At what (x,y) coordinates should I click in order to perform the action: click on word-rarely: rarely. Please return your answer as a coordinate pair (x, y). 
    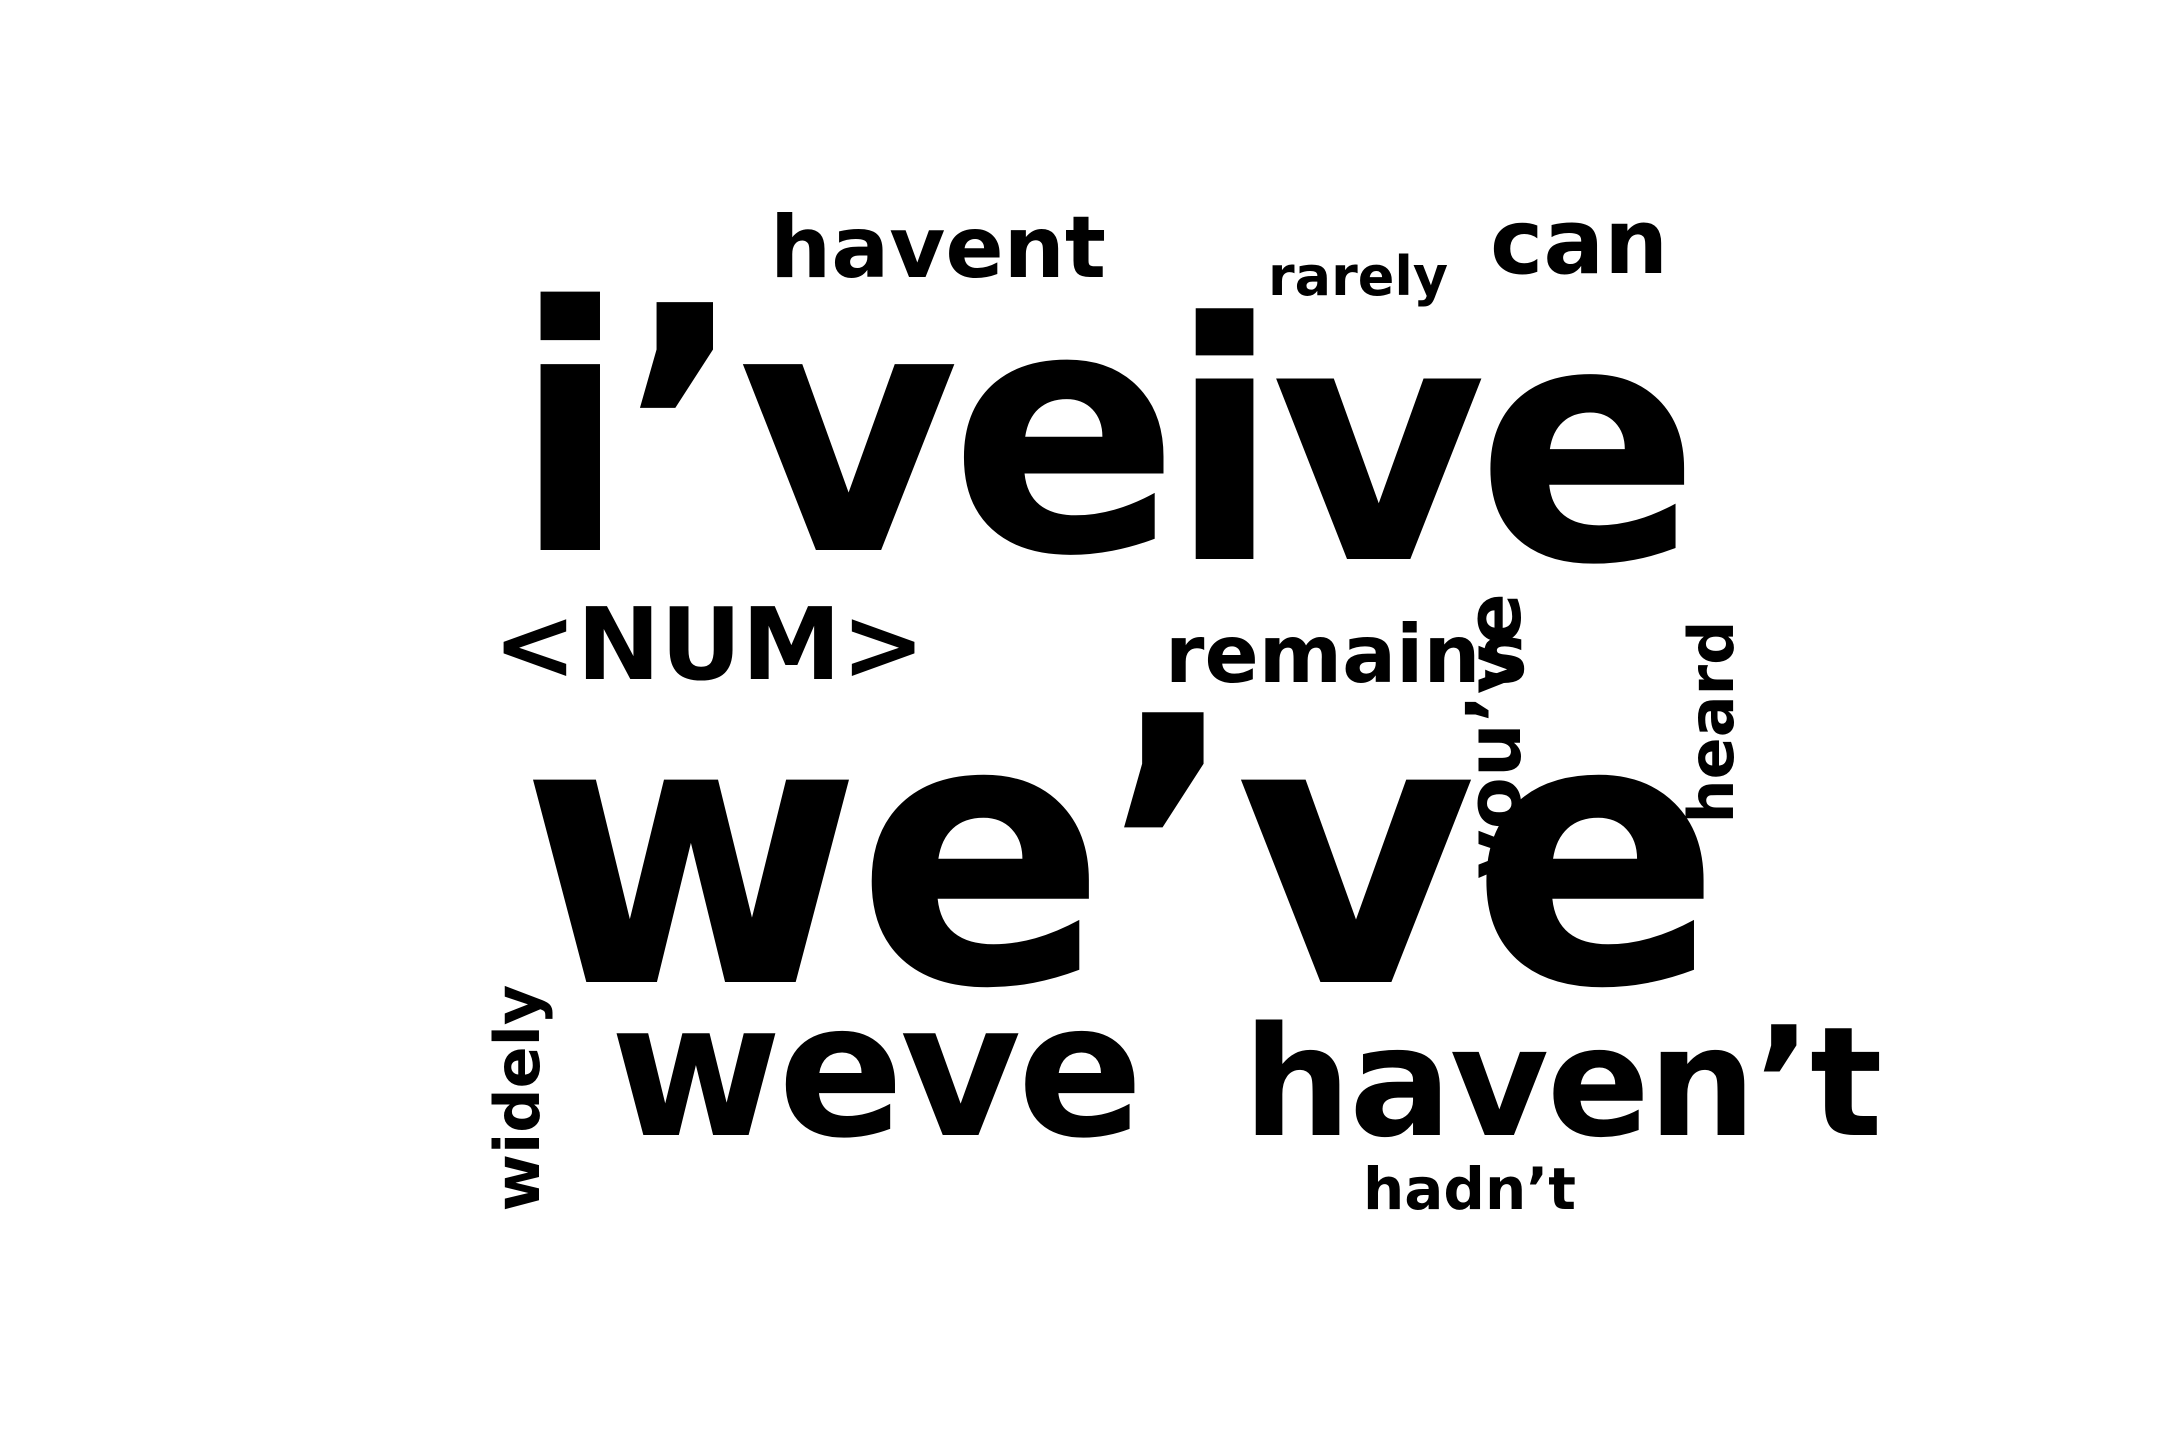
    Looking at the image, I should click on (1358, 276).